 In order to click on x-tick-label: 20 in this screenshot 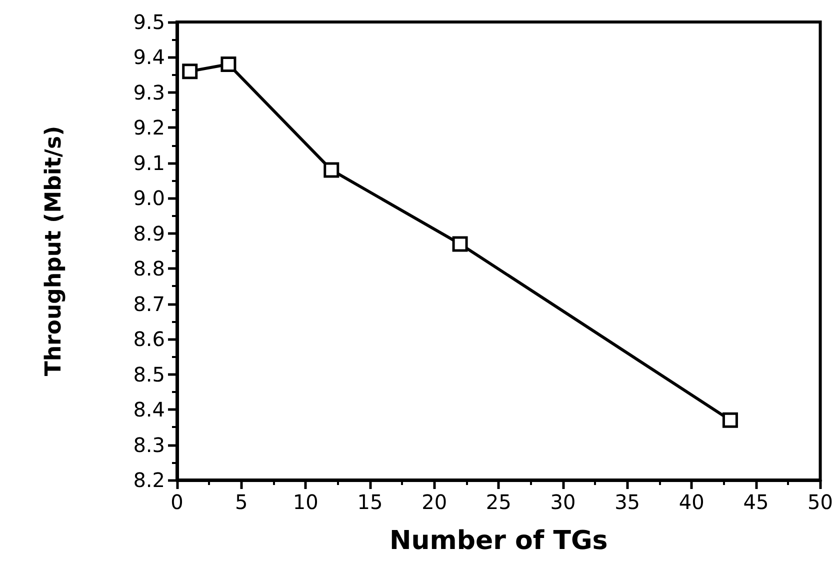, I will do `click(435, 502)`.